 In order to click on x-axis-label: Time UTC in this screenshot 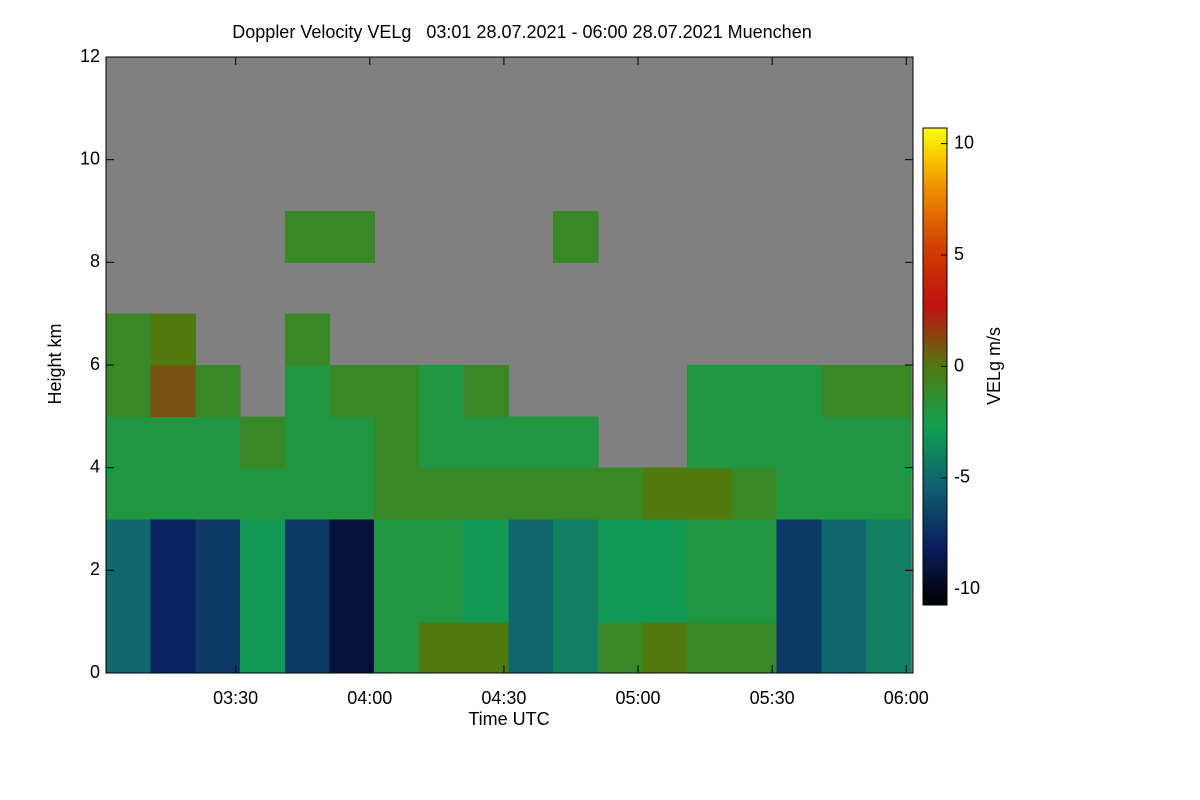, I will do `click(508, 719)`.